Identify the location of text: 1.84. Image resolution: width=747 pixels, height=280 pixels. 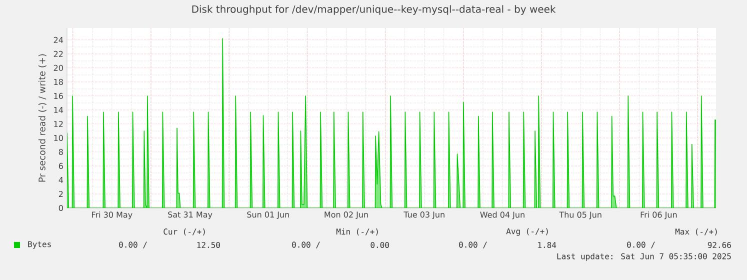
(547, 245).